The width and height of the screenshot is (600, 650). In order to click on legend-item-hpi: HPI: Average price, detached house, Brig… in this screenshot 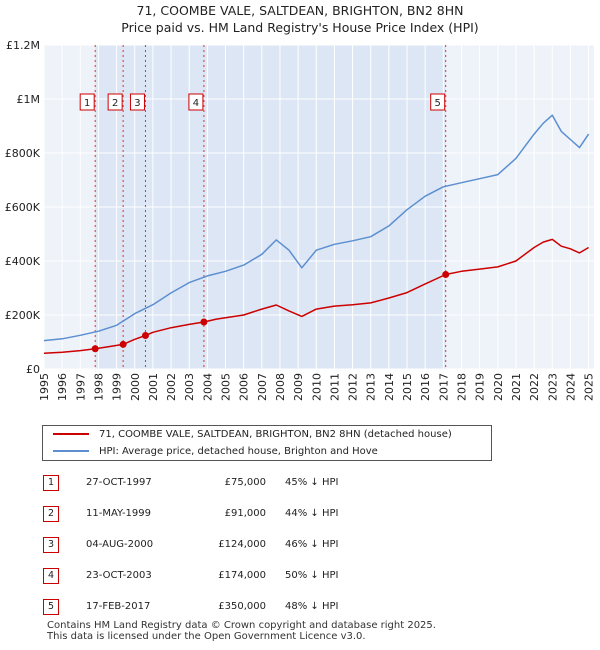, I will do `click(215, 452)`.